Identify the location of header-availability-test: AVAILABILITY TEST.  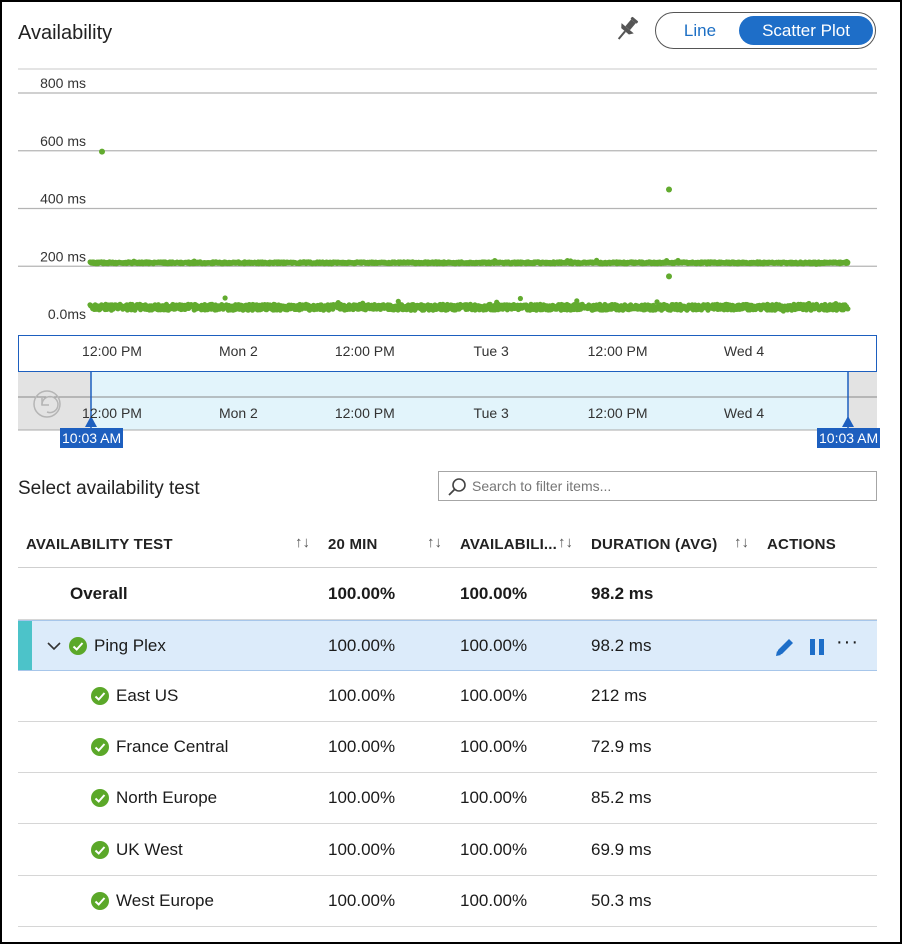
(99, 544).